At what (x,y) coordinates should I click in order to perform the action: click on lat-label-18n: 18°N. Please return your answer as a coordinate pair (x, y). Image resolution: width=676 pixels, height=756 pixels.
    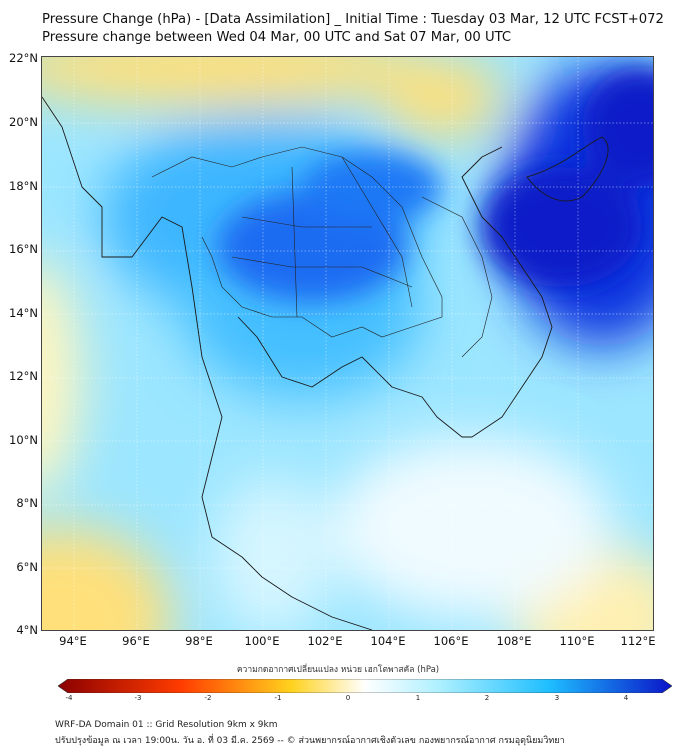
    Looking at the image, I should click on (23, 186).